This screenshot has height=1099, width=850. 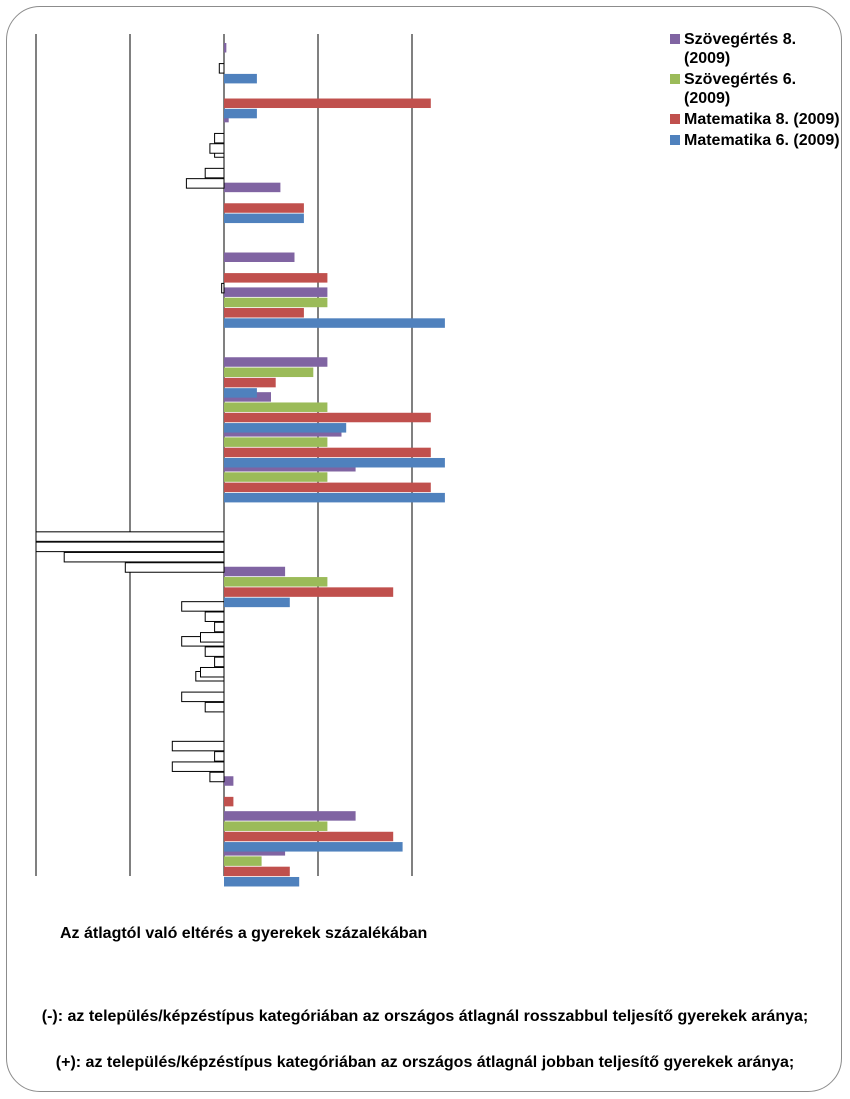 I want to click on bar-matematika-6-2009--6, so click(x=223, y=288).